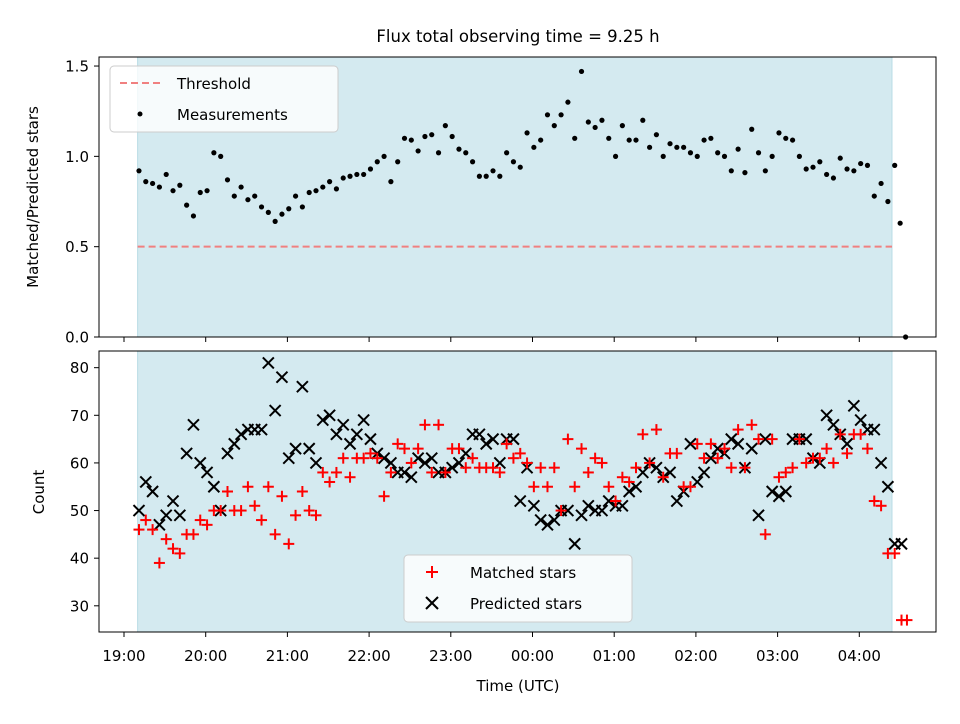 The height and width of the screenshot is (724, 960). I want to click on ratio-y-tick-label: 0.5, so click(77, 247).